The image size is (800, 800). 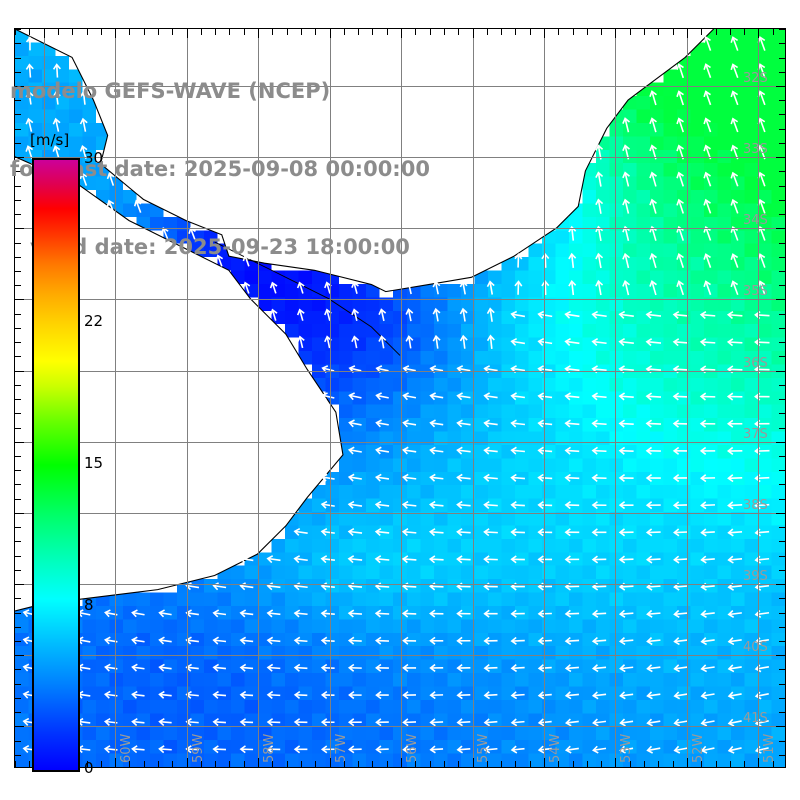 What do you see at coordinates (755, 505) in the screenshot?
I see `latitude-label: 38S` at bounding box center [755, 505].